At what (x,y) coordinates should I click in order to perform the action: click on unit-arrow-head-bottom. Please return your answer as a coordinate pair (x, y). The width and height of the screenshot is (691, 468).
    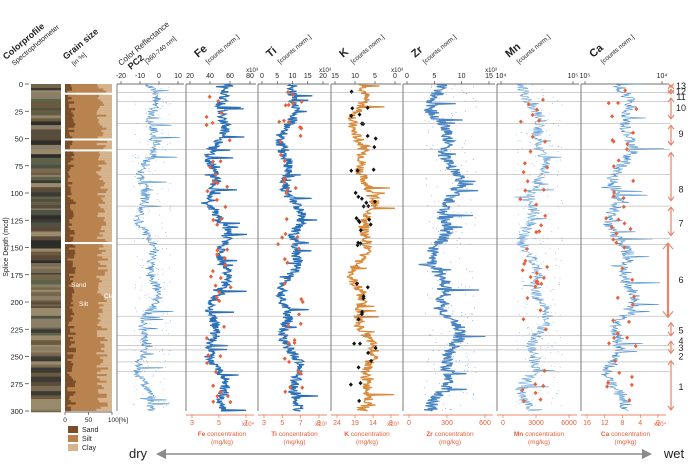
    Looking at the image, I should click on (671, 86).